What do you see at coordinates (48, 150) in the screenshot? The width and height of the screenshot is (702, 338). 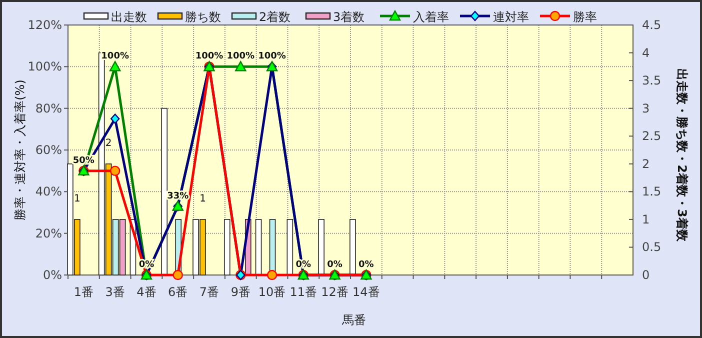 I see `y-tick-label: 60%` at bounding box center [48, 150].